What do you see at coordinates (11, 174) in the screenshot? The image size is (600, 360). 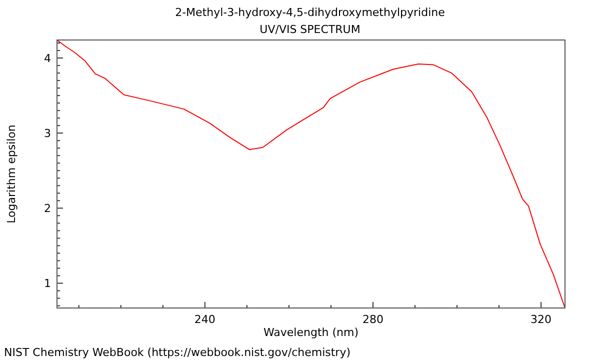 I see `y-axis-title: Logarithm epsilon` at bounding box center [11, 174].